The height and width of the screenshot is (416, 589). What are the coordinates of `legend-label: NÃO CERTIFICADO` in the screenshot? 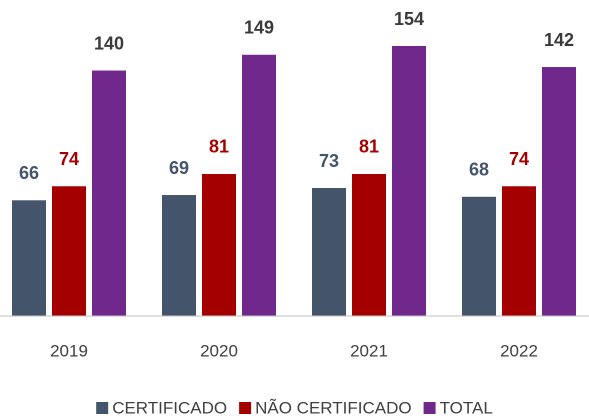 It's located at (333, 407).